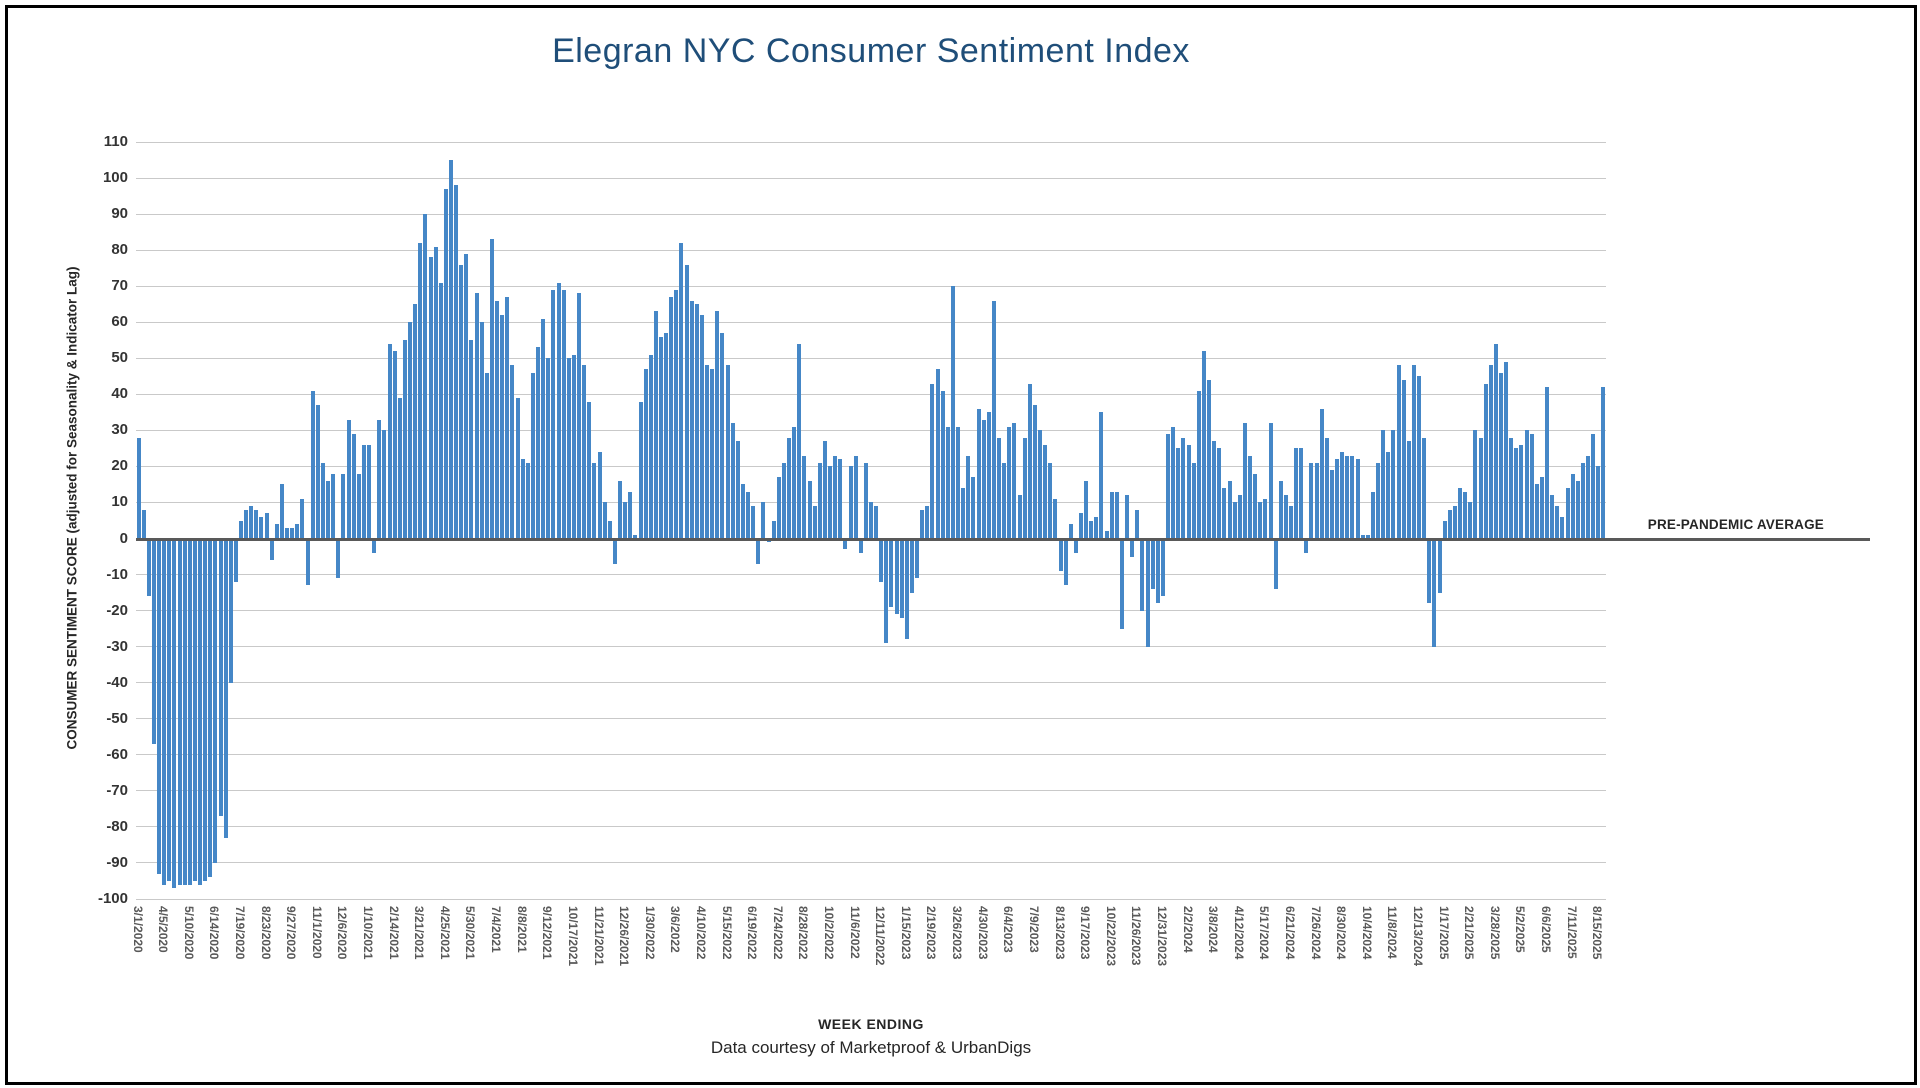  I want to click on x-tick-label: 12/26/2021, so click(624, 936).